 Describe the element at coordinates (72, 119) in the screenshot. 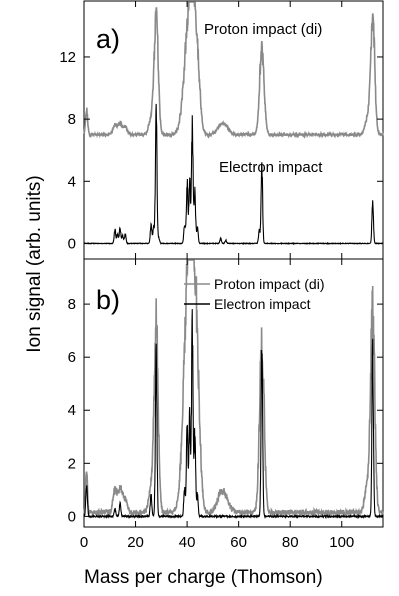

I see `panel-a-ytick-label: 8` at that location.